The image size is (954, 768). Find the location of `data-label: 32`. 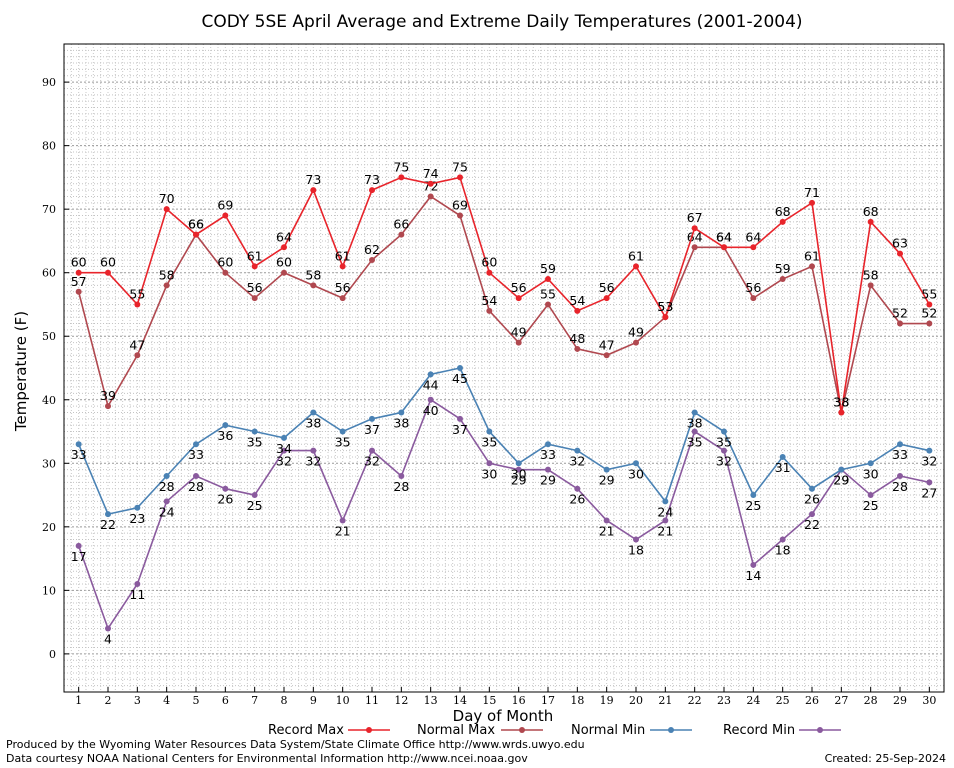

data-label: 32 is located at coordinates (313, 461).